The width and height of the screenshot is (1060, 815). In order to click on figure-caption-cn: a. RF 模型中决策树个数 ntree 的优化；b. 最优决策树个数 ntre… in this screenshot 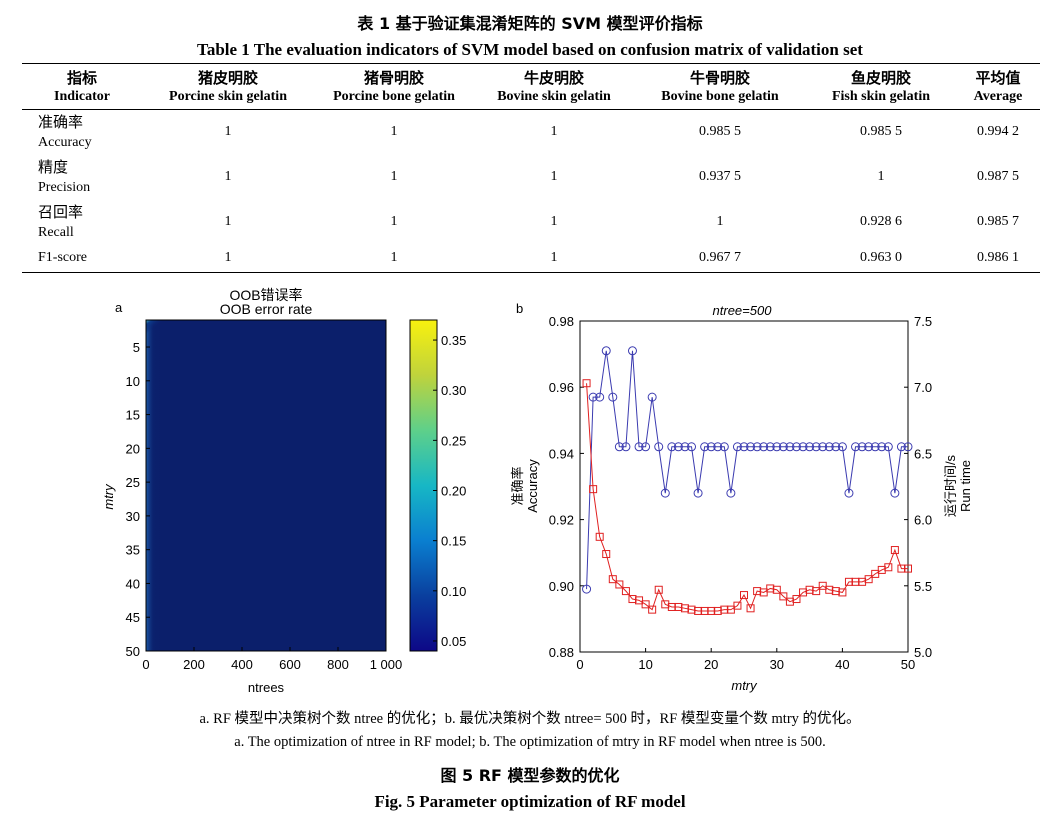, I will do `click(530, 719)`.